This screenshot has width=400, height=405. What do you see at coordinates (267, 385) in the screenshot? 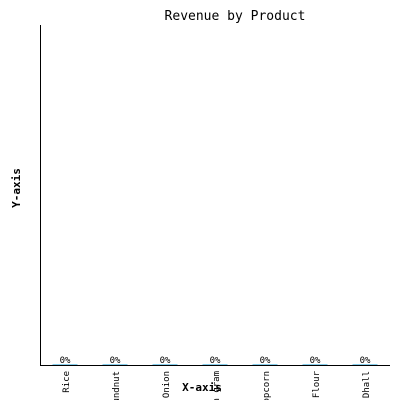
I see `x-tick-label-4: Popcorn` at bounding box center [267, 385].